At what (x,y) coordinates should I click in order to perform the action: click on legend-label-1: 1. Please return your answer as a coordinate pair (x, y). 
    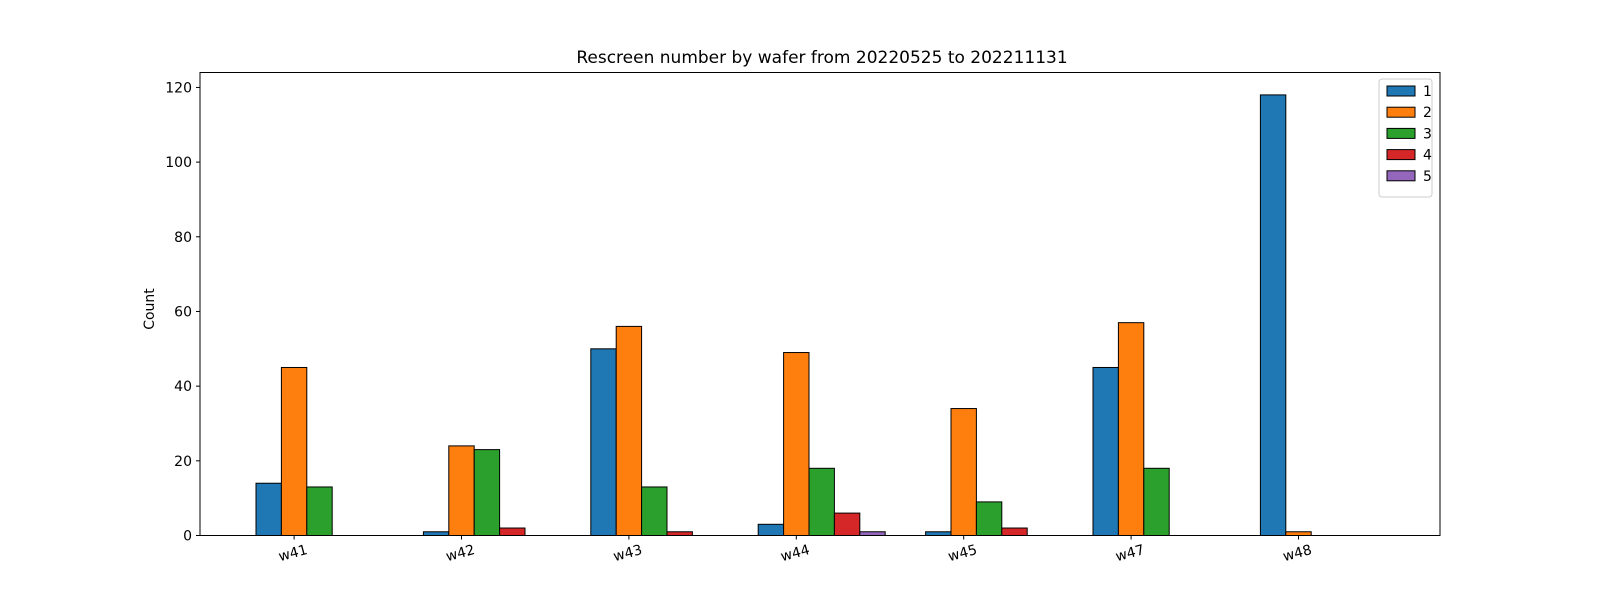
    Looking at the image, I should click on (1427, 92).